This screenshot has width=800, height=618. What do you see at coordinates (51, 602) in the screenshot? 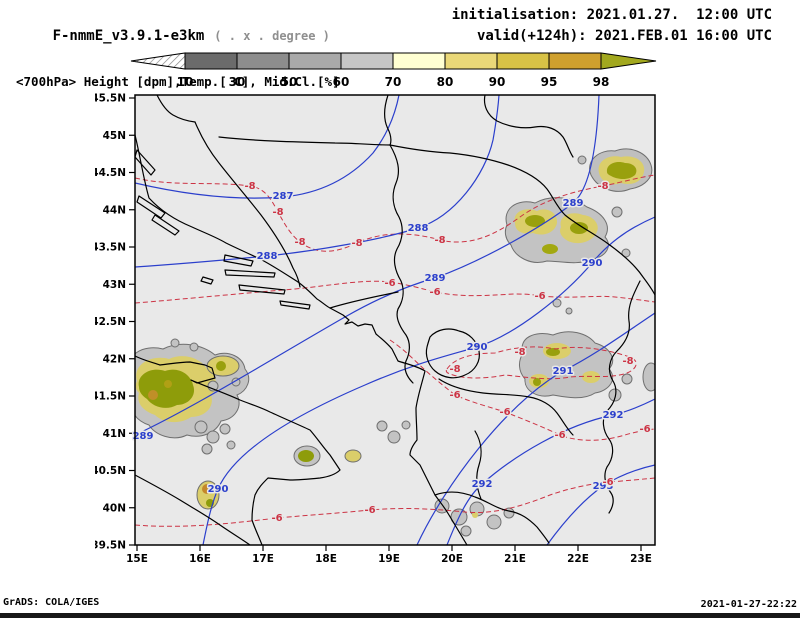
I see `grads-credit: GrADS: COLA/IGES` at bounding box center [51, 602].